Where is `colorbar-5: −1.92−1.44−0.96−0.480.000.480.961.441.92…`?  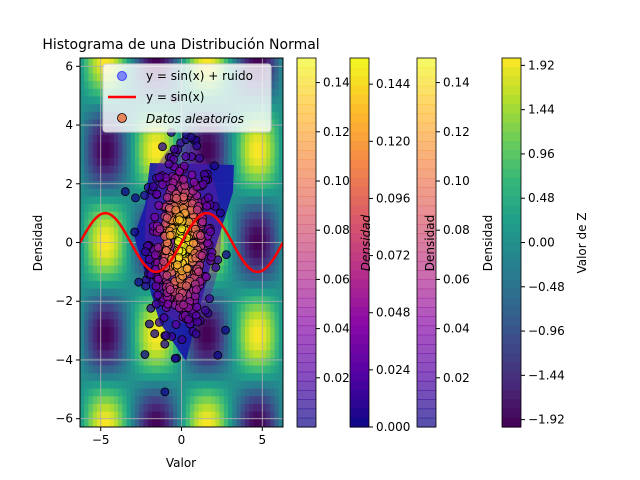
colorbar-5: −1.92−1.44−0.96−0.480.000.480.961.441.92… is located at coordinates (545, 242).